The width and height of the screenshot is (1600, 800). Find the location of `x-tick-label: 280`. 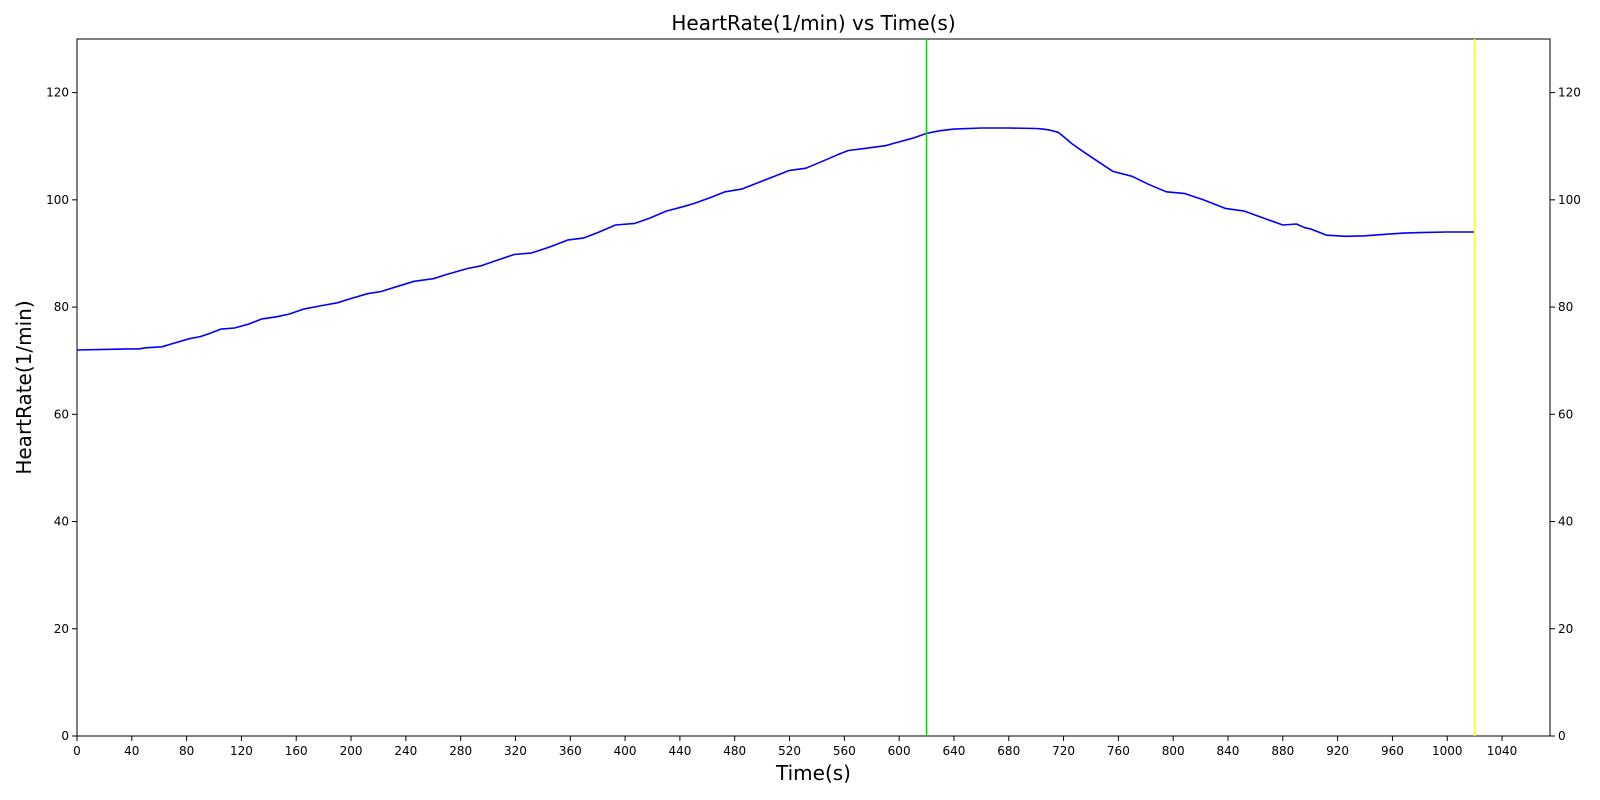

x-tick-label: 280 is located at coordinates (460, 751).